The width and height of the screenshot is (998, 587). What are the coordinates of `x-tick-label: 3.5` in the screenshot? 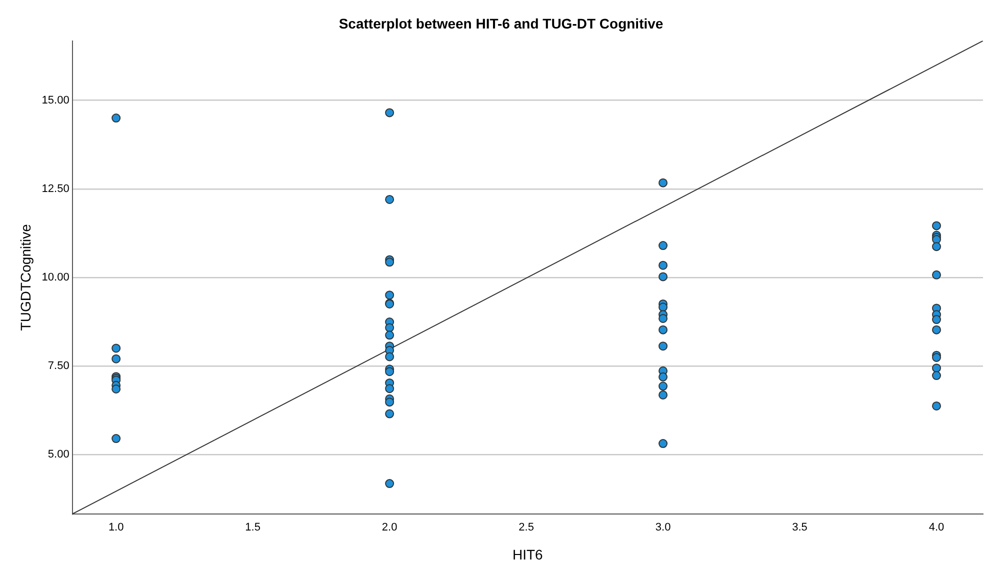 It's located at (800, 528).